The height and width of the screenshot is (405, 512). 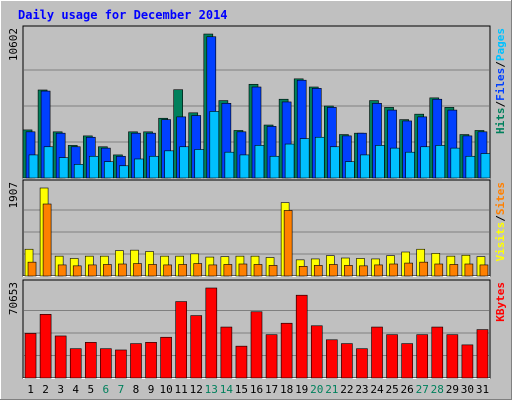 I want to click on x-tick-label: 11, so click(x=181, y=389).